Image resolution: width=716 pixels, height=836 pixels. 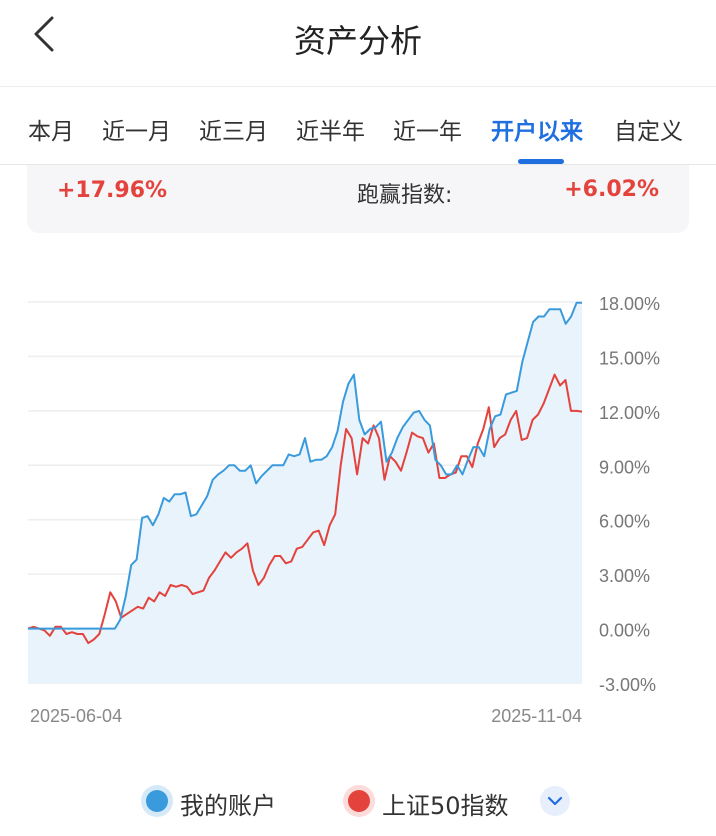 I want to click on active-tab-indicator, so click(x=541, y=161).